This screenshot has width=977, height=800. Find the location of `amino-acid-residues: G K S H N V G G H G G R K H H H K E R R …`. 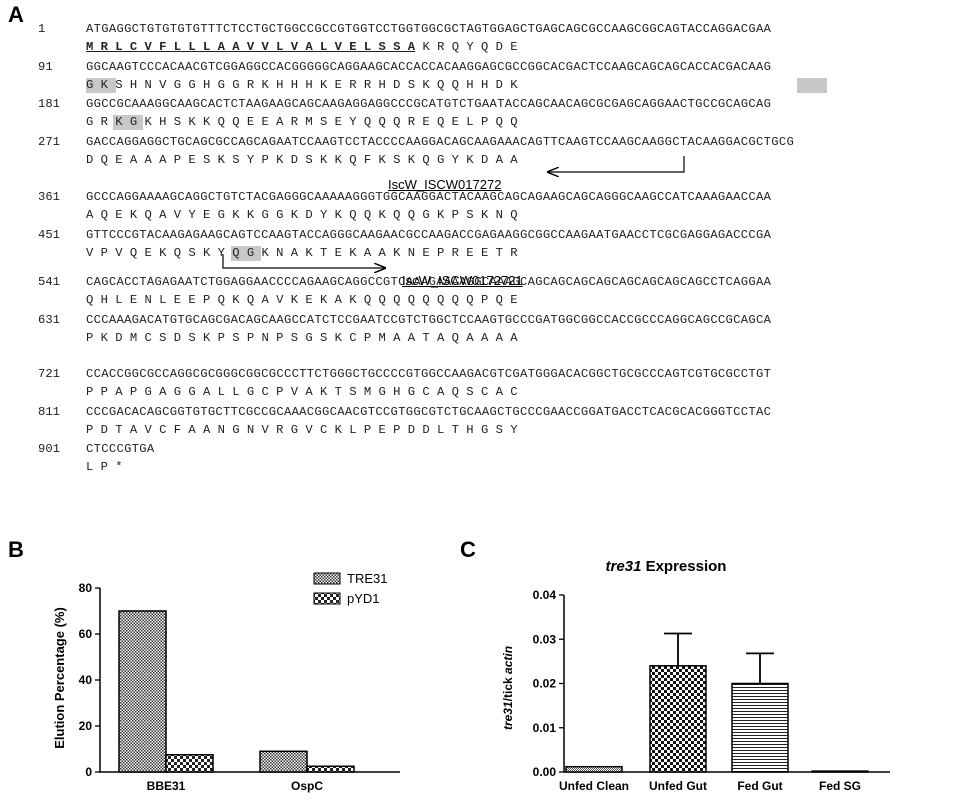

amino-acid-residues: G K S H N V G G H G G R K H H H K E R R … is located at coordinates (302, 84).